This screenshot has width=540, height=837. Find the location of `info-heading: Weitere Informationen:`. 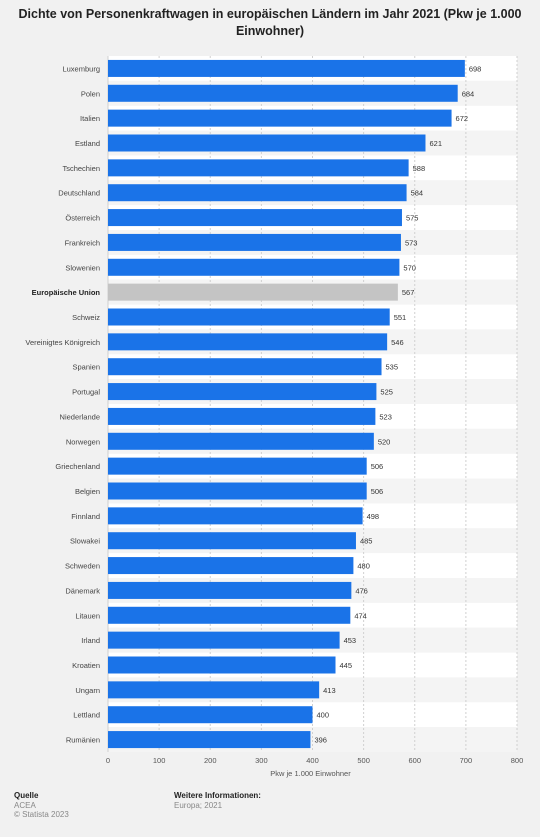

info-heading: Weitere Informationen: is located at coordinates (217, 795).